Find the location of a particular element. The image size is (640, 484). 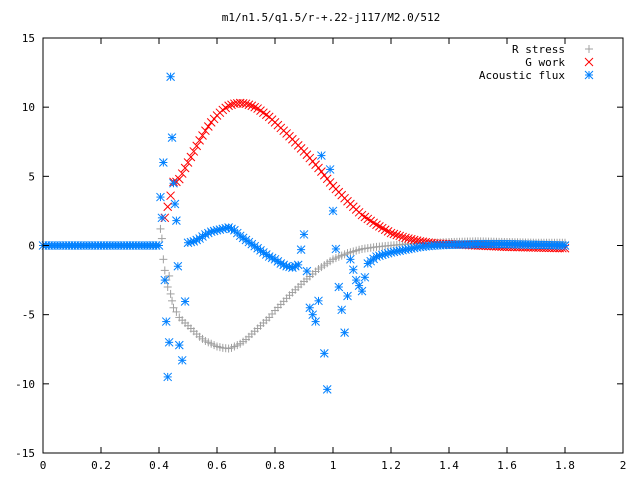

x-tick-label: 2 is located at coordinates (623, 465).